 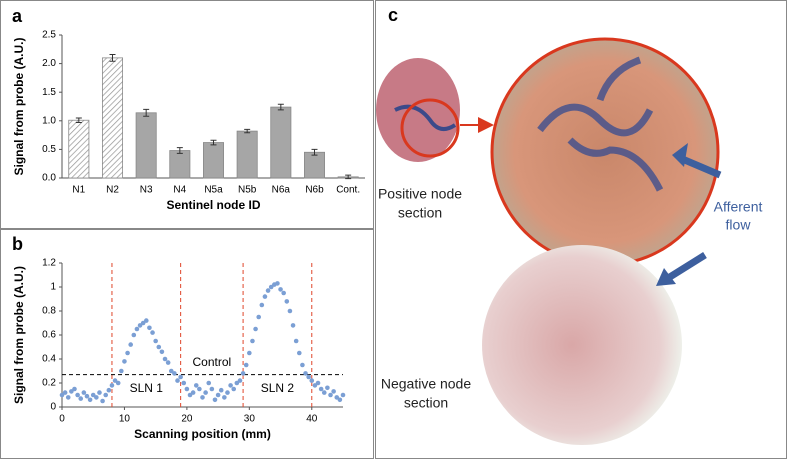 What do you see at coordinates (17, 244) in the screenshot?
I see `panel-label: b` at bounding box center [17, 244].